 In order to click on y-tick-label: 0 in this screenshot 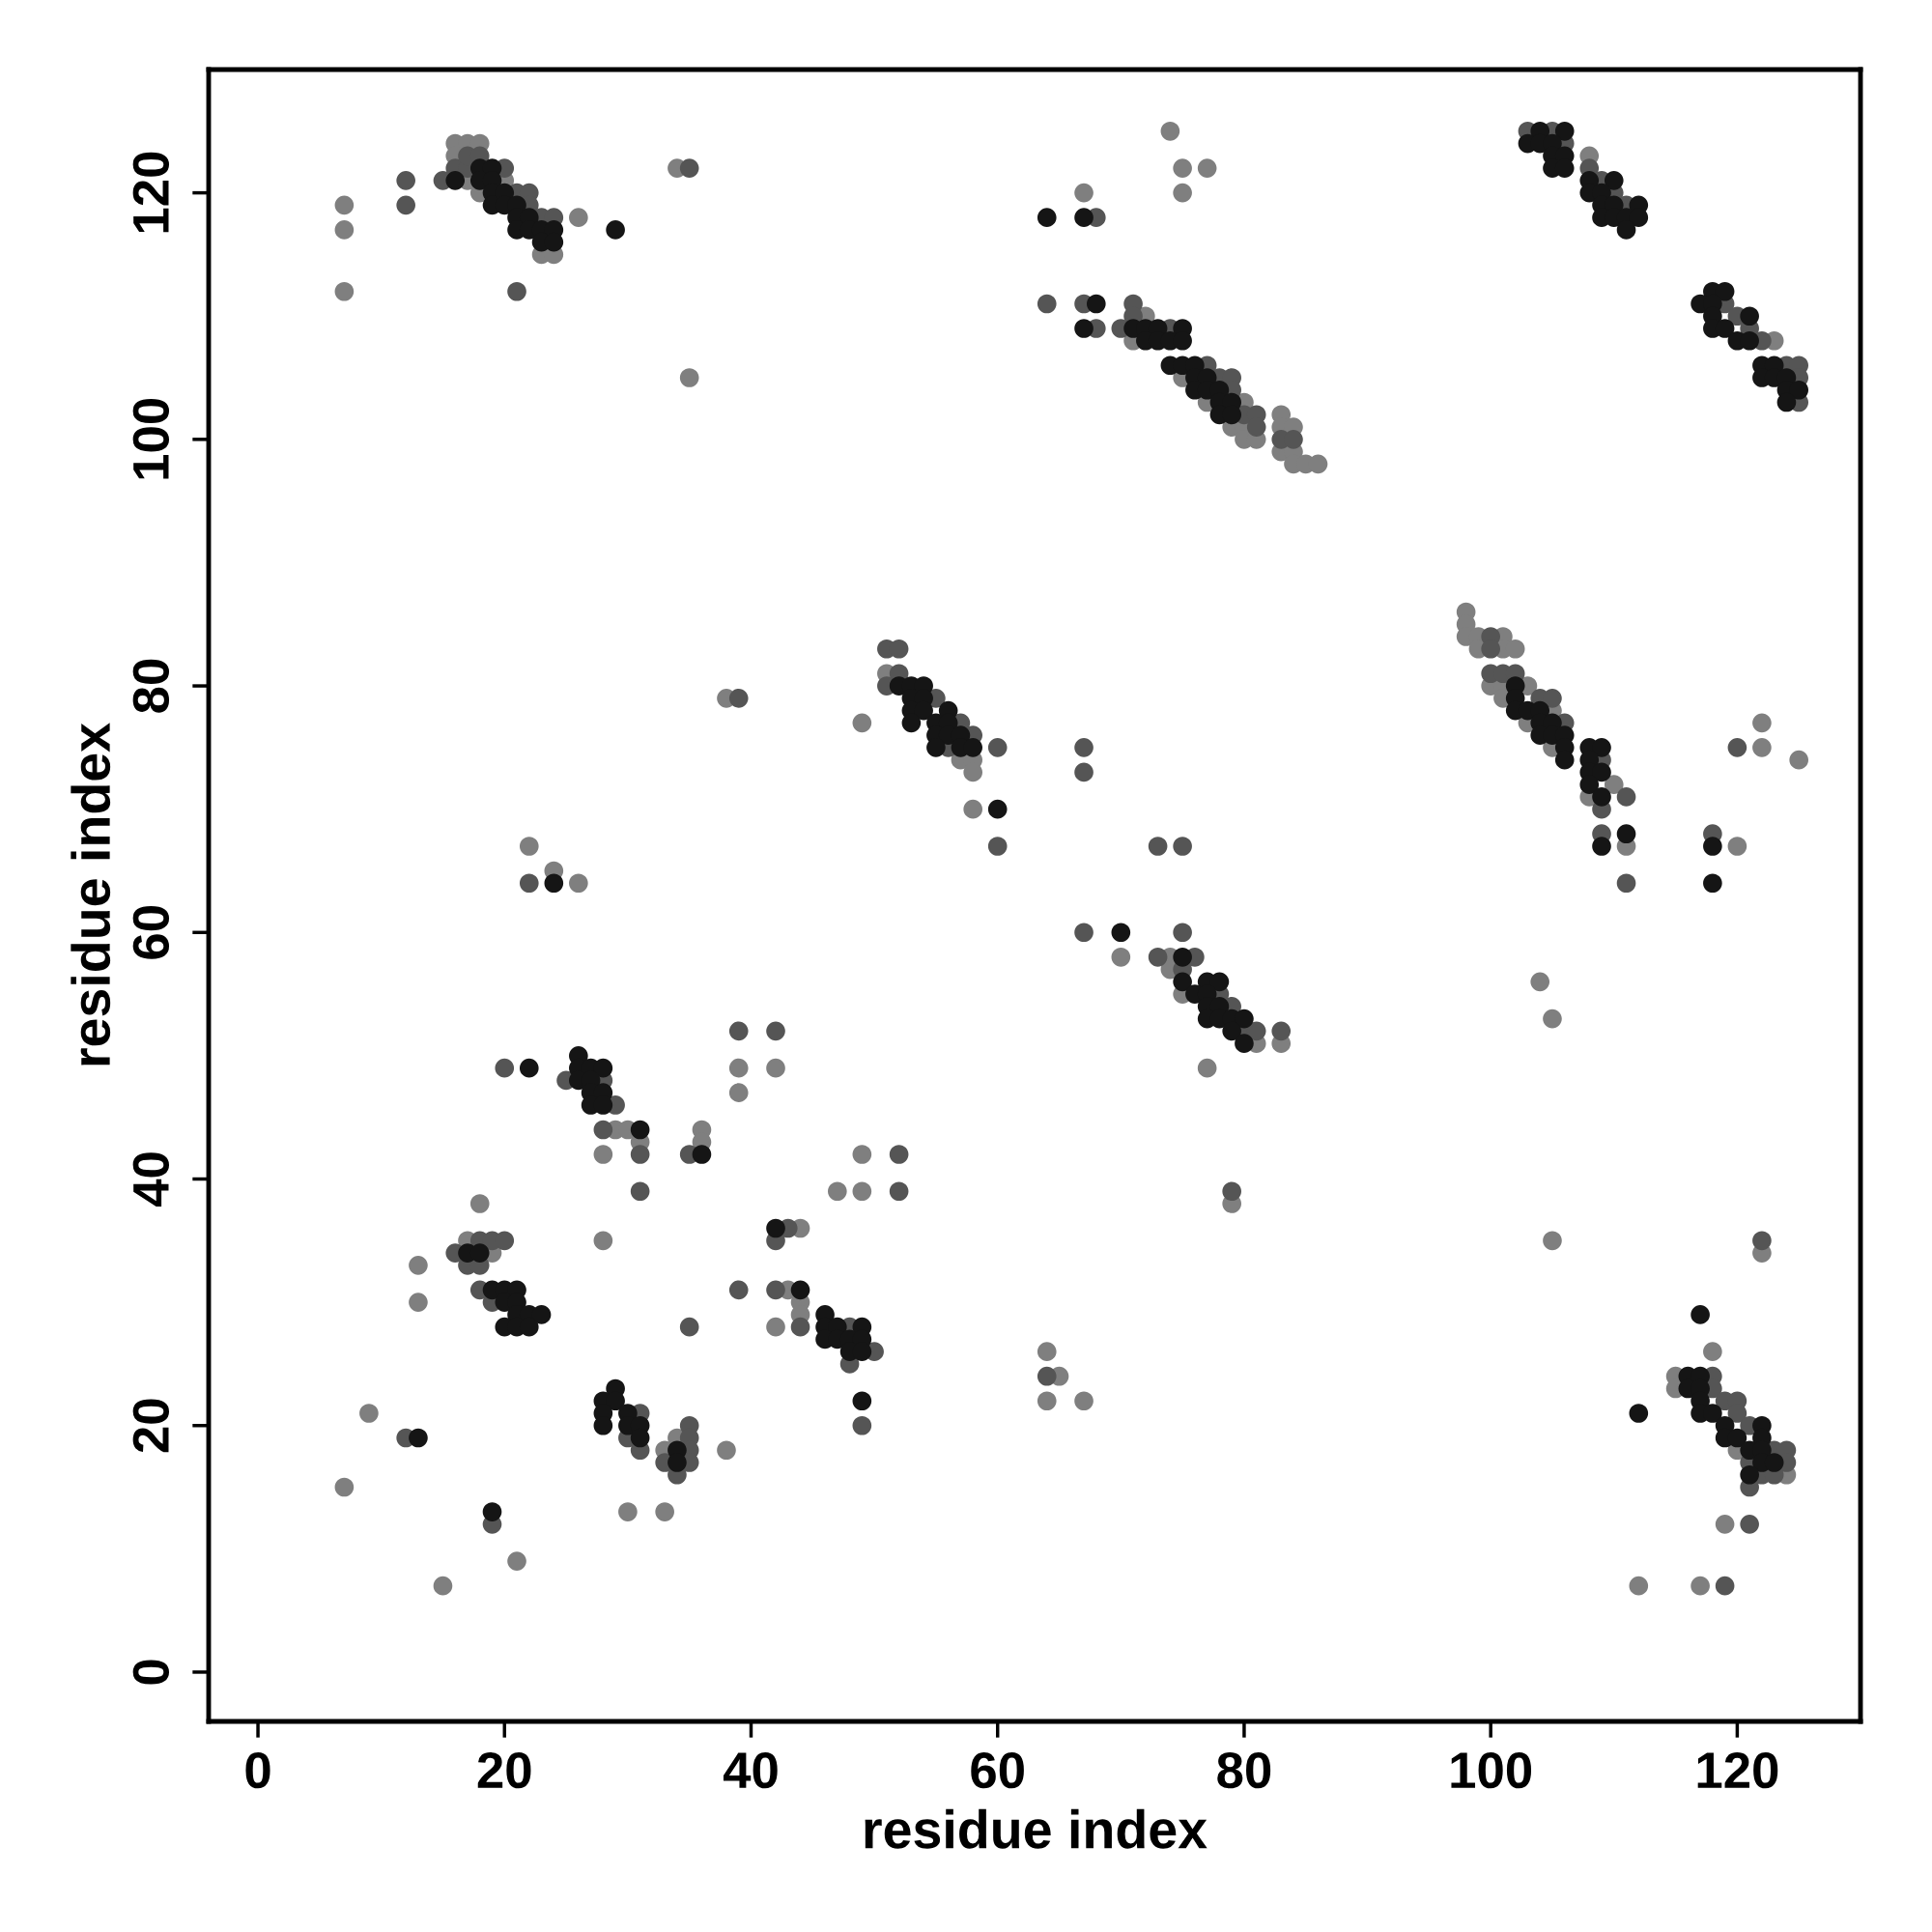, I will do `click(151, 1672)`.